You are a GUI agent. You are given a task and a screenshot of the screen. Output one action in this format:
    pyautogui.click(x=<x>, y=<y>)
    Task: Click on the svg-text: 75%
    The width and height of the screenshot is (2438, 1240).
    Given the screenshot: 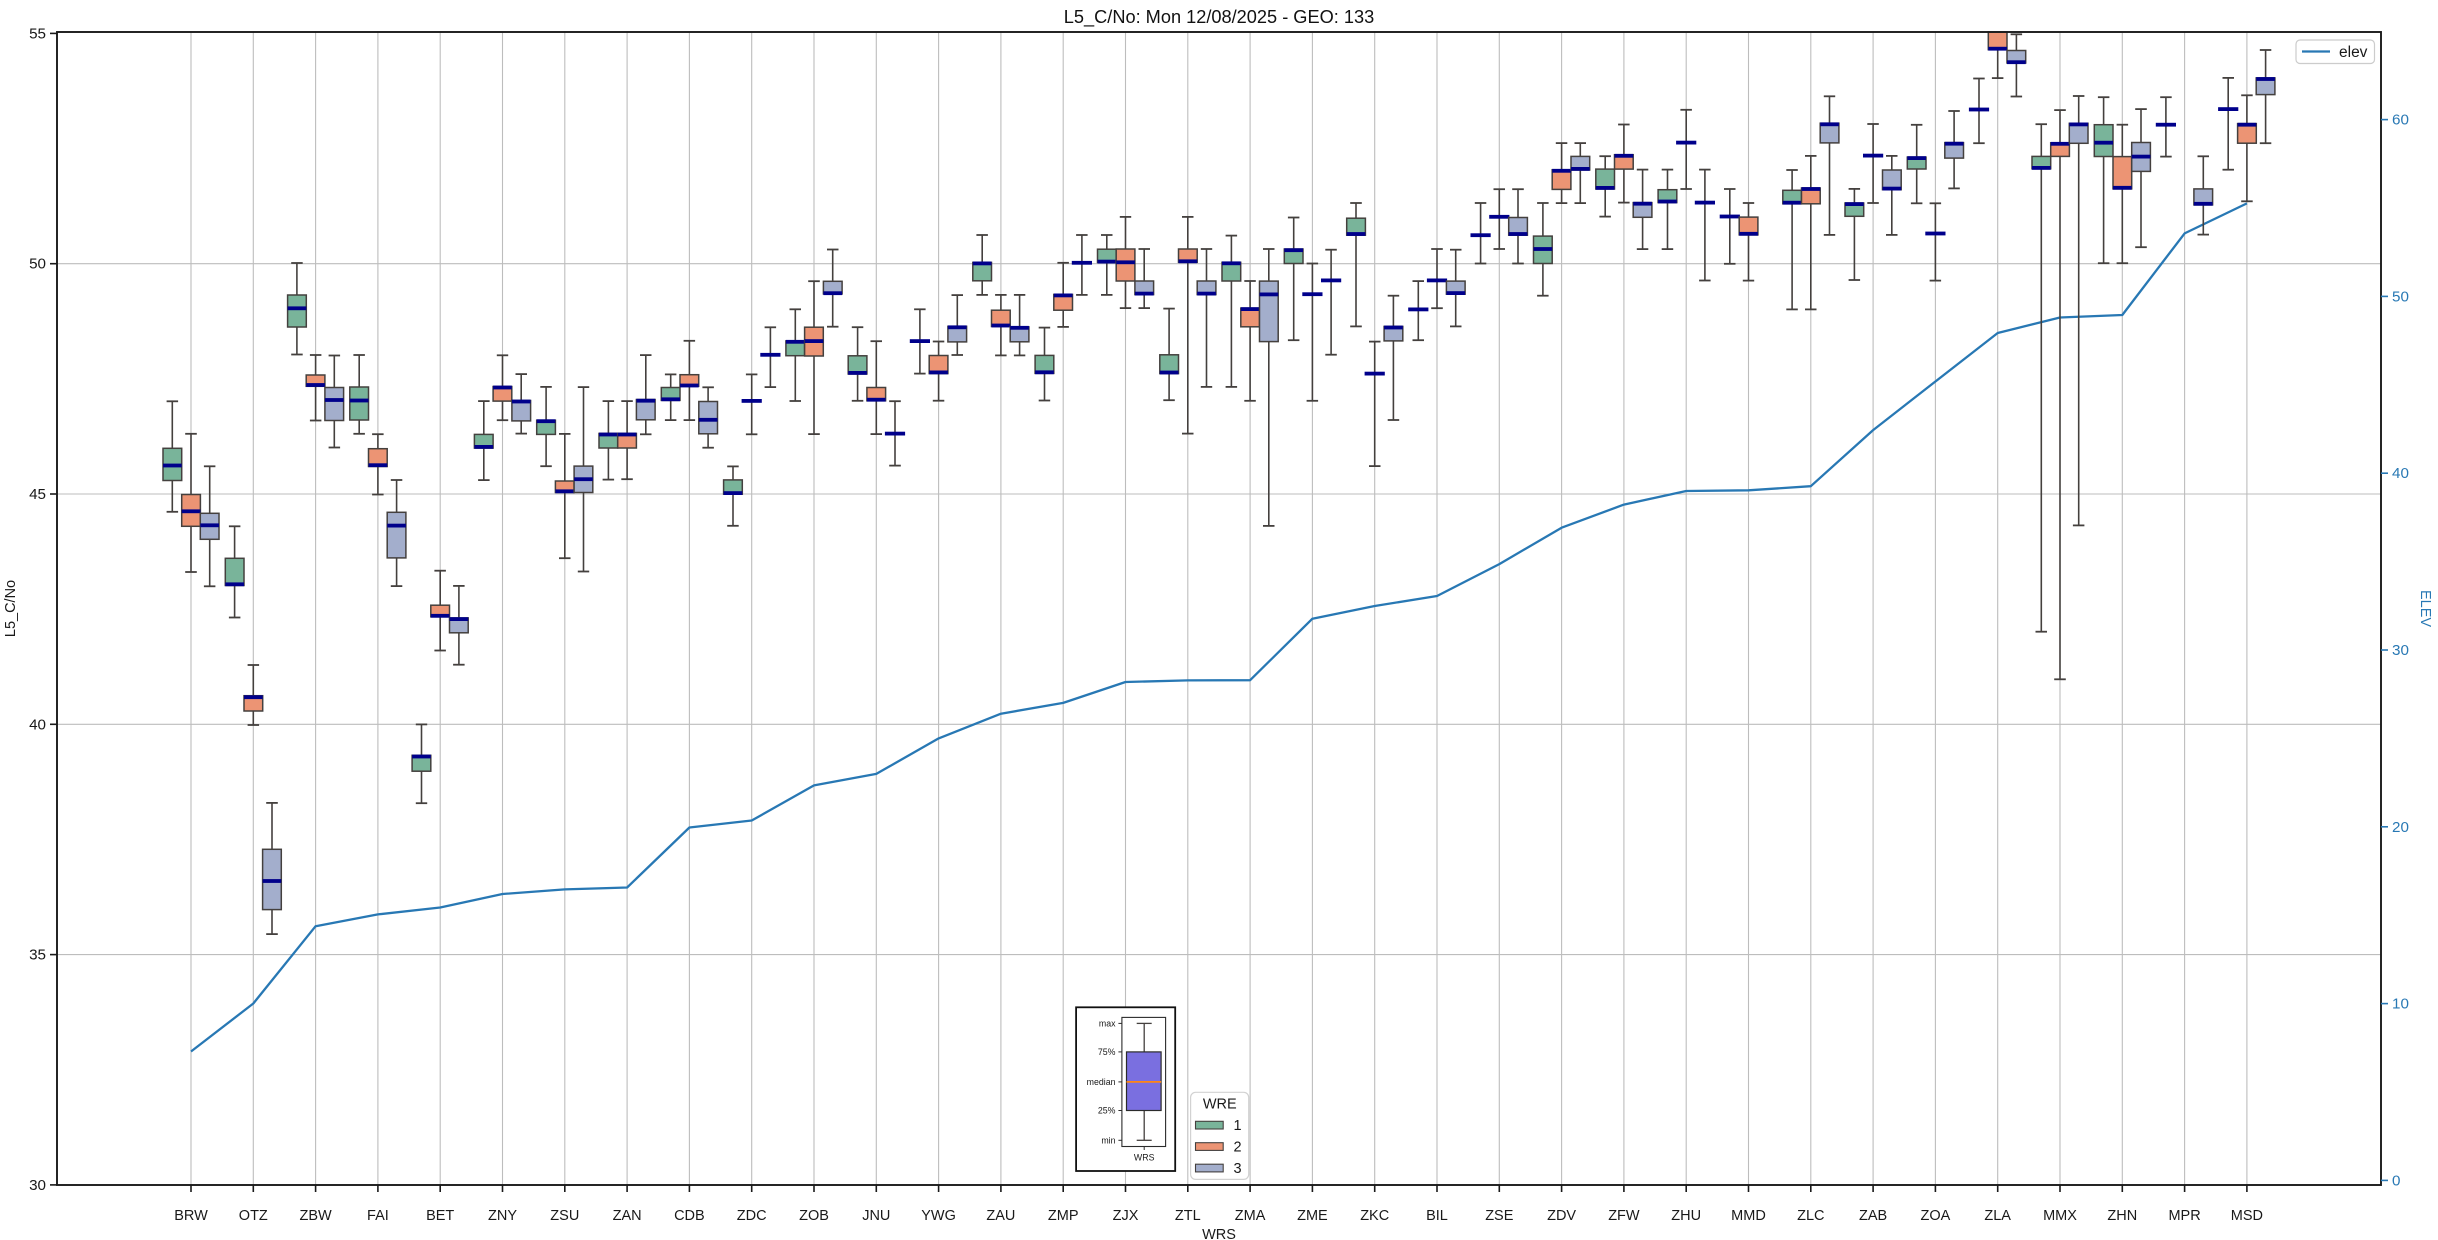 What is the action you would take?
    pyautogui.click(x=1107, y=1052)
    